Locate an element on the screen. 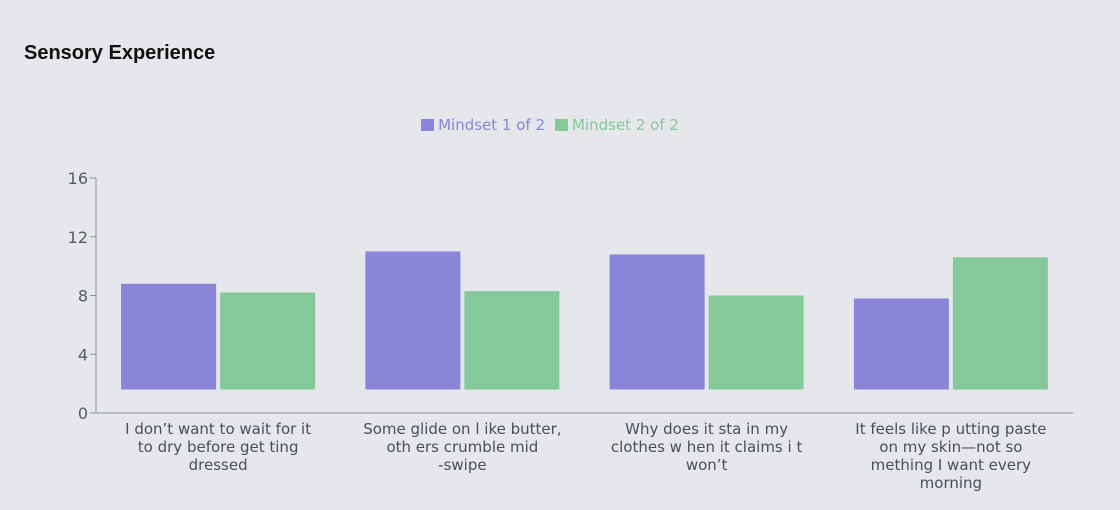  x-category-label: -swipe is located at coordinates (462, 465).